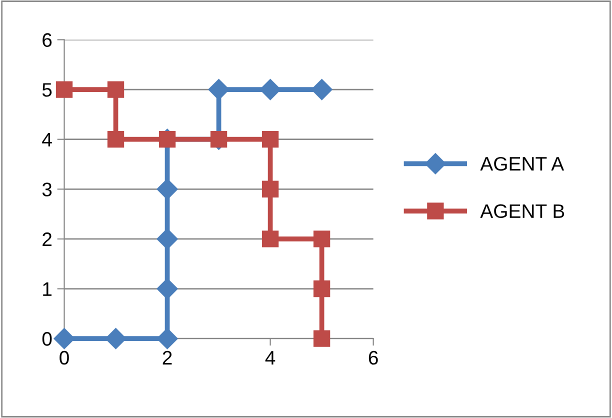  What do you see at coordinates (47, 339) in the screenshot?
I see `y-tick-label: 0` at bounding box center [47, 339].